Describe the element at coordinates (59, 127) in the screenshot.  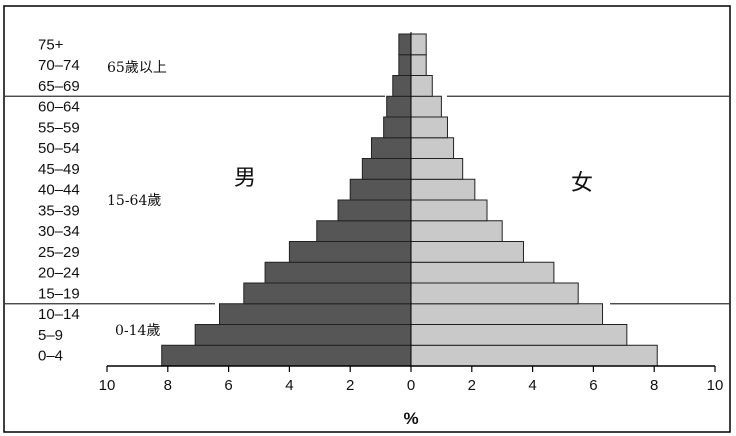
I see `age-tick-label: 55–59` at that location.